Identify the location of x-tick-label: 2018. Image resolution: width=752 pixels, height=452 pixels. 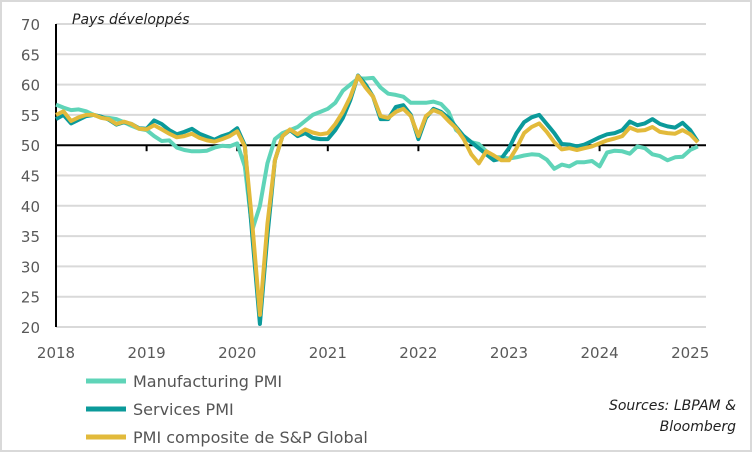
(56, 353).